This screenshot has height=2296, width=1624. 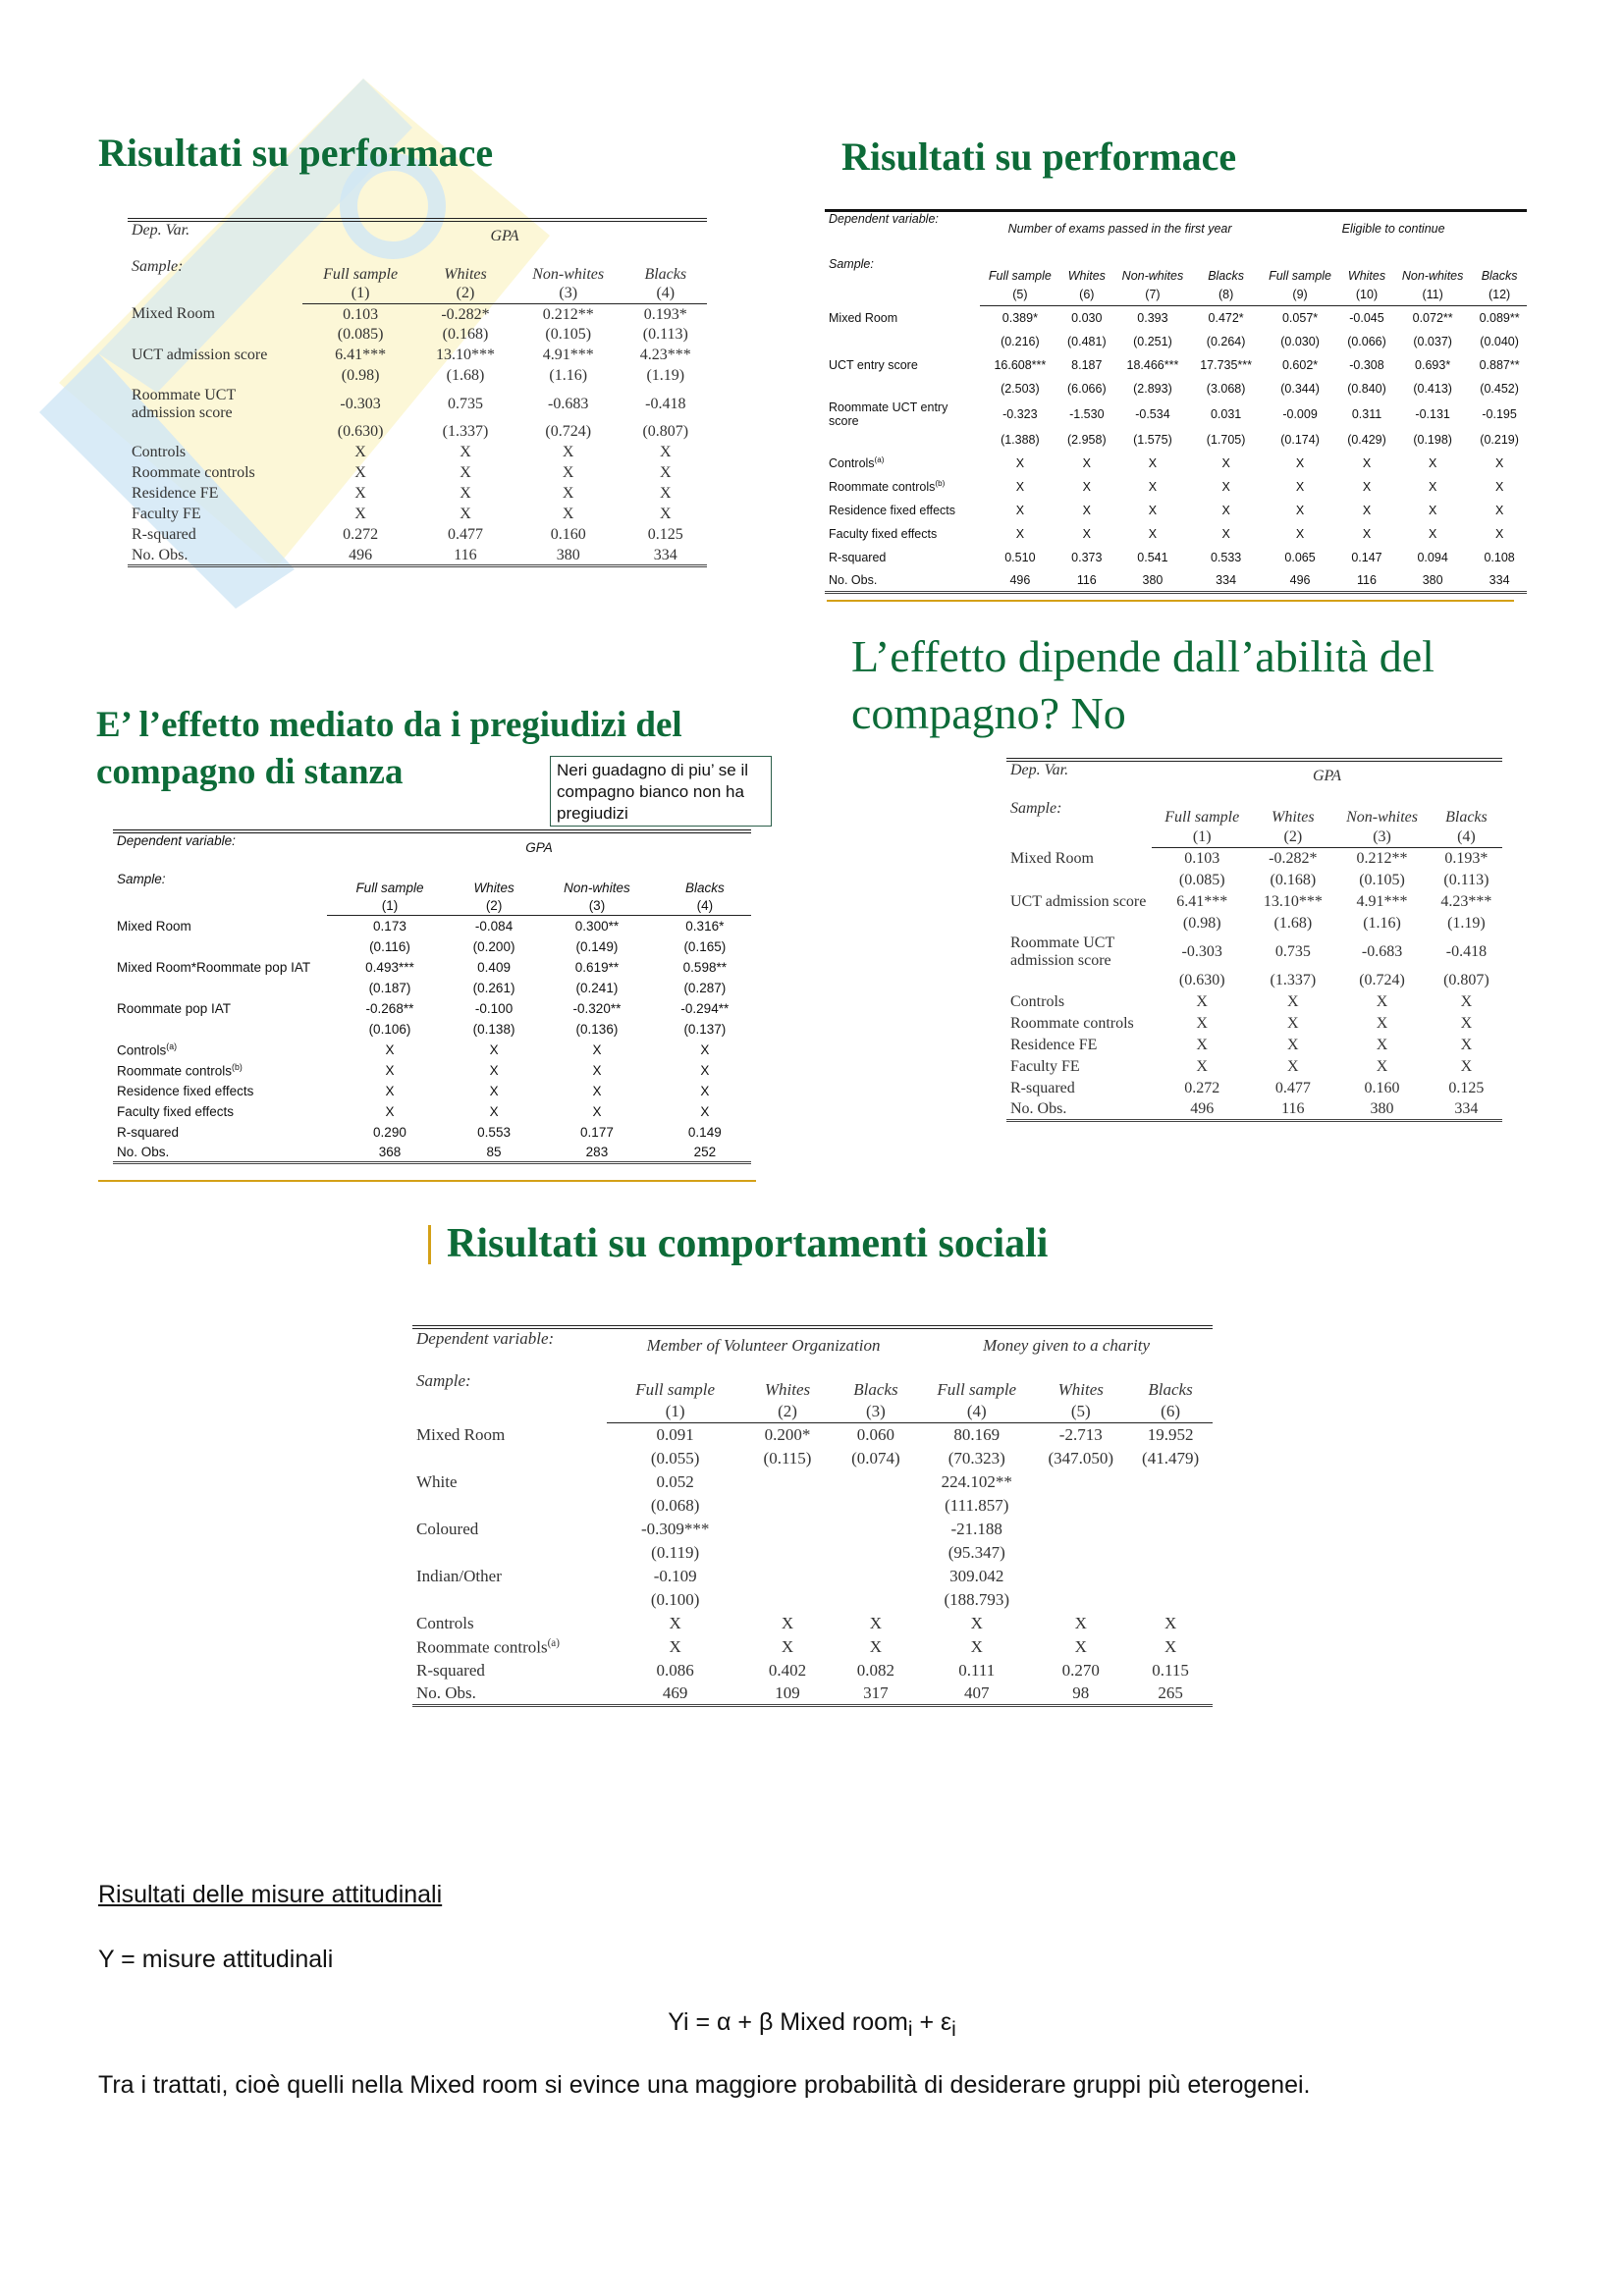 What do you see at coordinates (485, 1339) in the screenshot?
I see `table-cell: Dependent variable:` at bounding box center [485, 1339].